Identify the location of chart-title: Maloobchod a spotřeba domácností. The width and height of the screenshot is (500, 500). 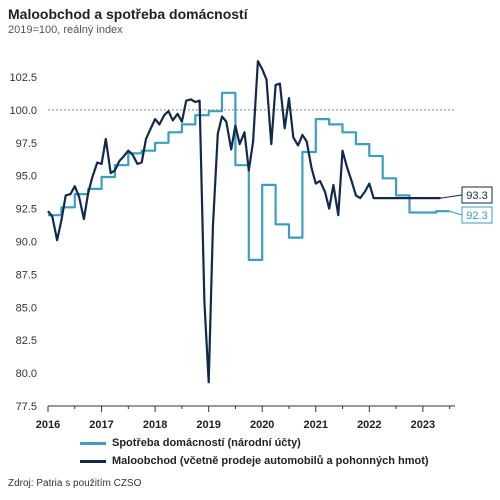
(128, 14).